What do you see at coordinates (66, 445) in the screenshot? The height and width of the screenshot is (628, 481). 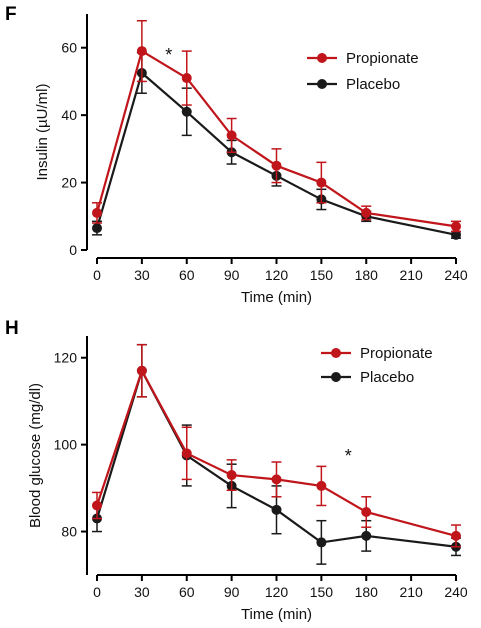 I see `y-tick-label: 100` at bounding box center [66, 445].